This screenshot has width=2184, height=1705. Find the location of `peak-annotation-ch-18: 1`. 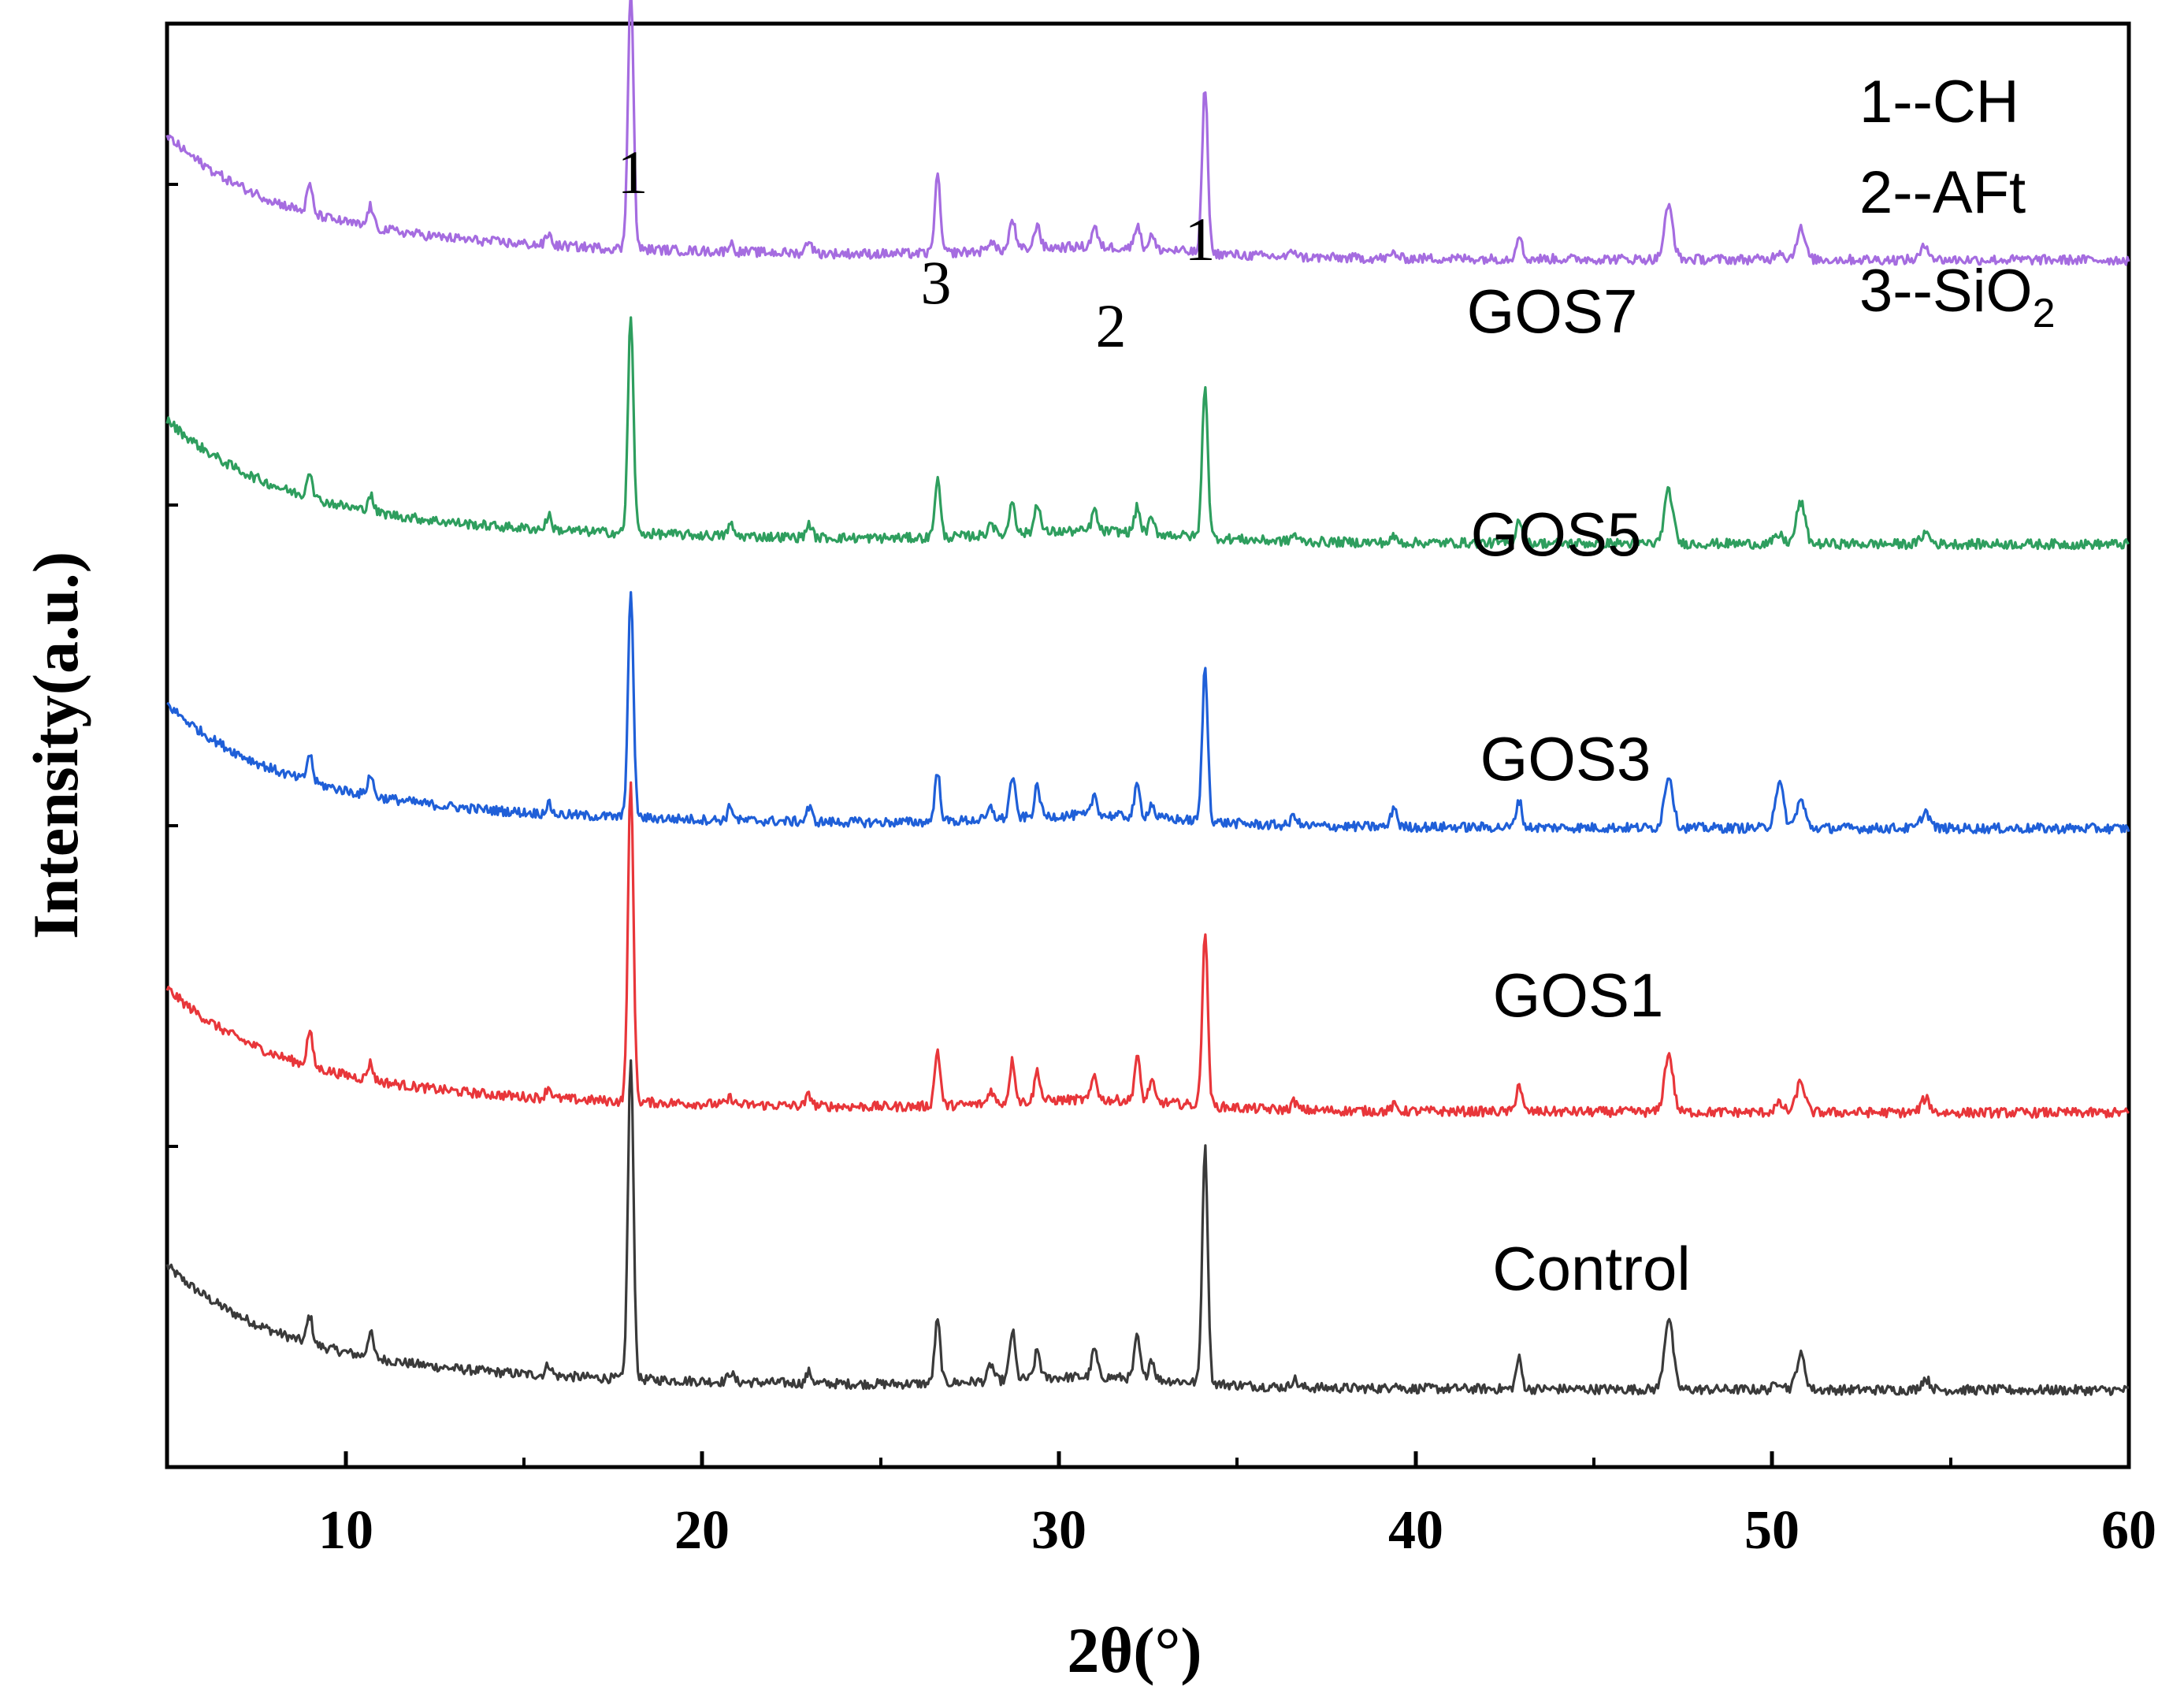

peak-annotation-ch-18: 1 is located at coordinates (633, 172).